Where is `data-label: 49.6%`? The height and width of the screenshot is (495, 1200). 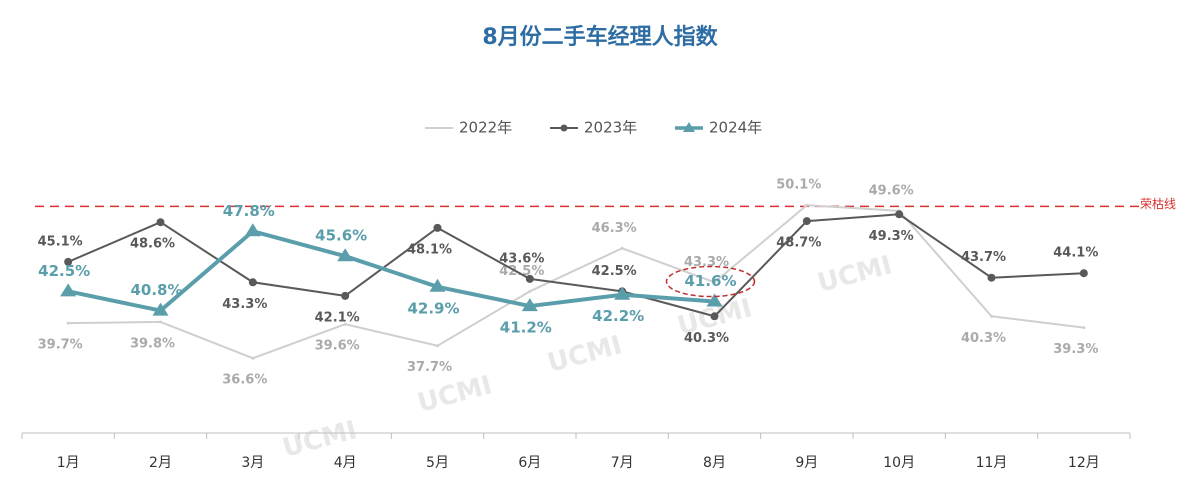 data-label: 49.6% is located at coordinates (891, 190).